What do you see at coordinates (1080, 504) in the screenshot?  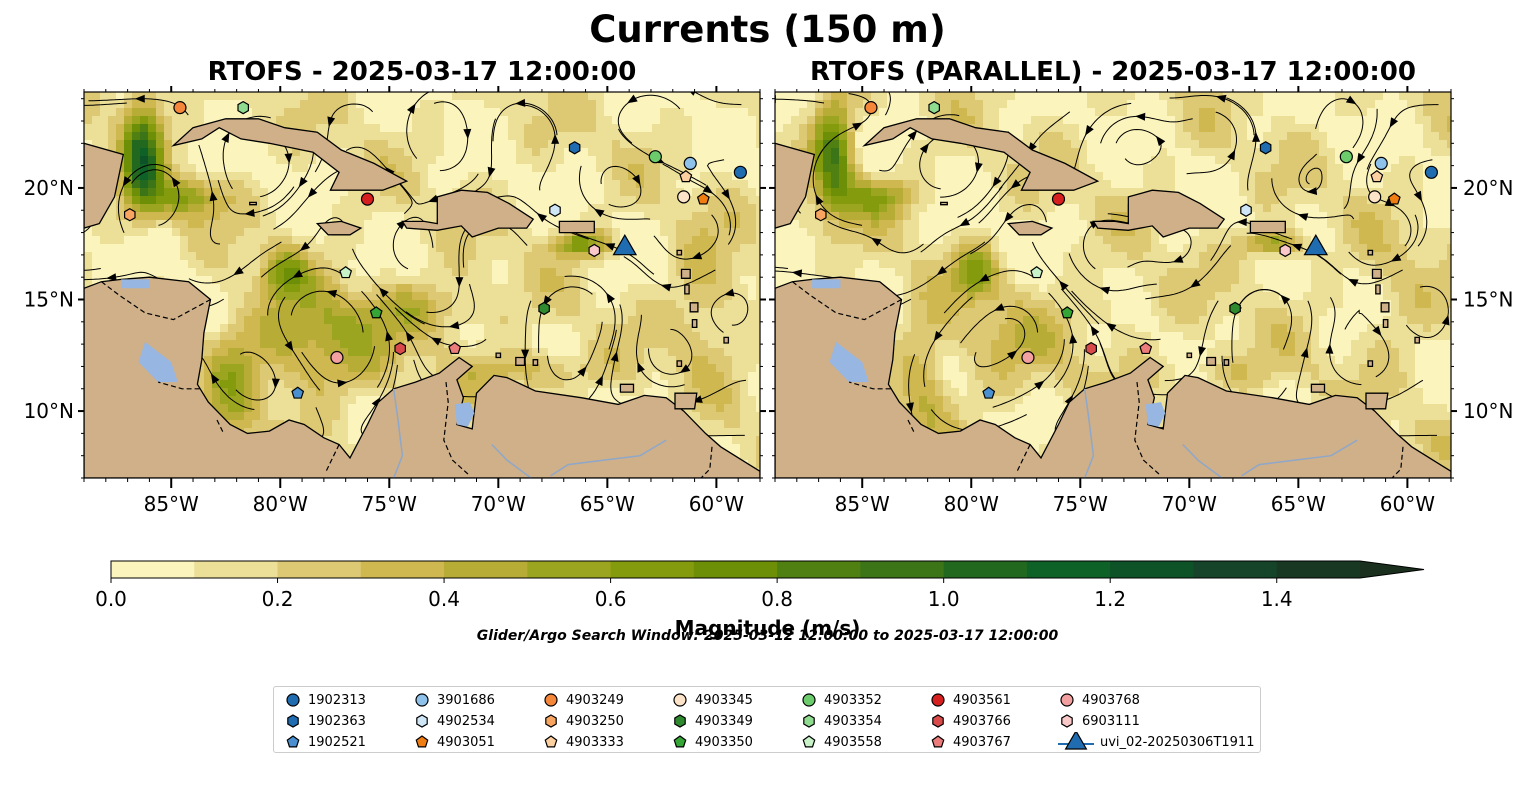 I see `x-tick-label: 75°W` at bounding box center [1080, 504].